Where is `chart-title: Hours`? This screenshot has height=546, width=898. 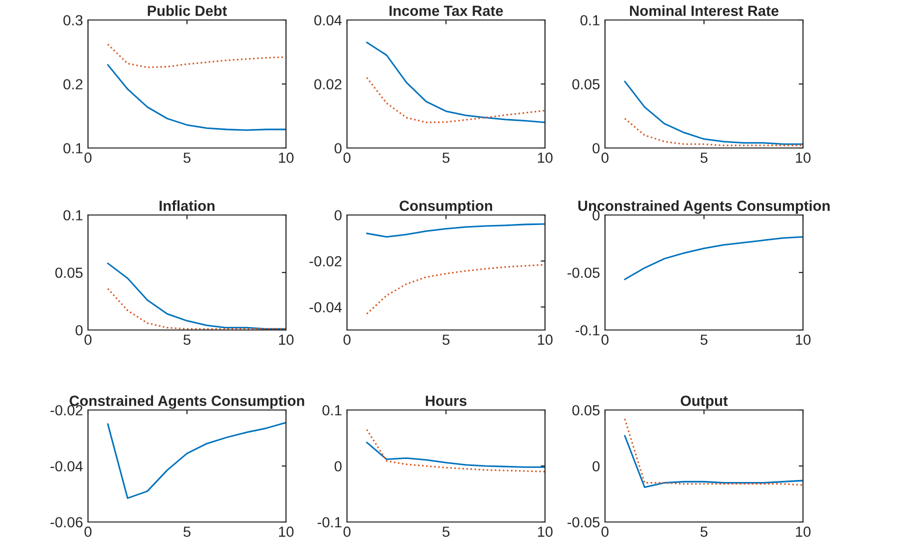 chart-title: Hours is located at coordinates (446, 401).